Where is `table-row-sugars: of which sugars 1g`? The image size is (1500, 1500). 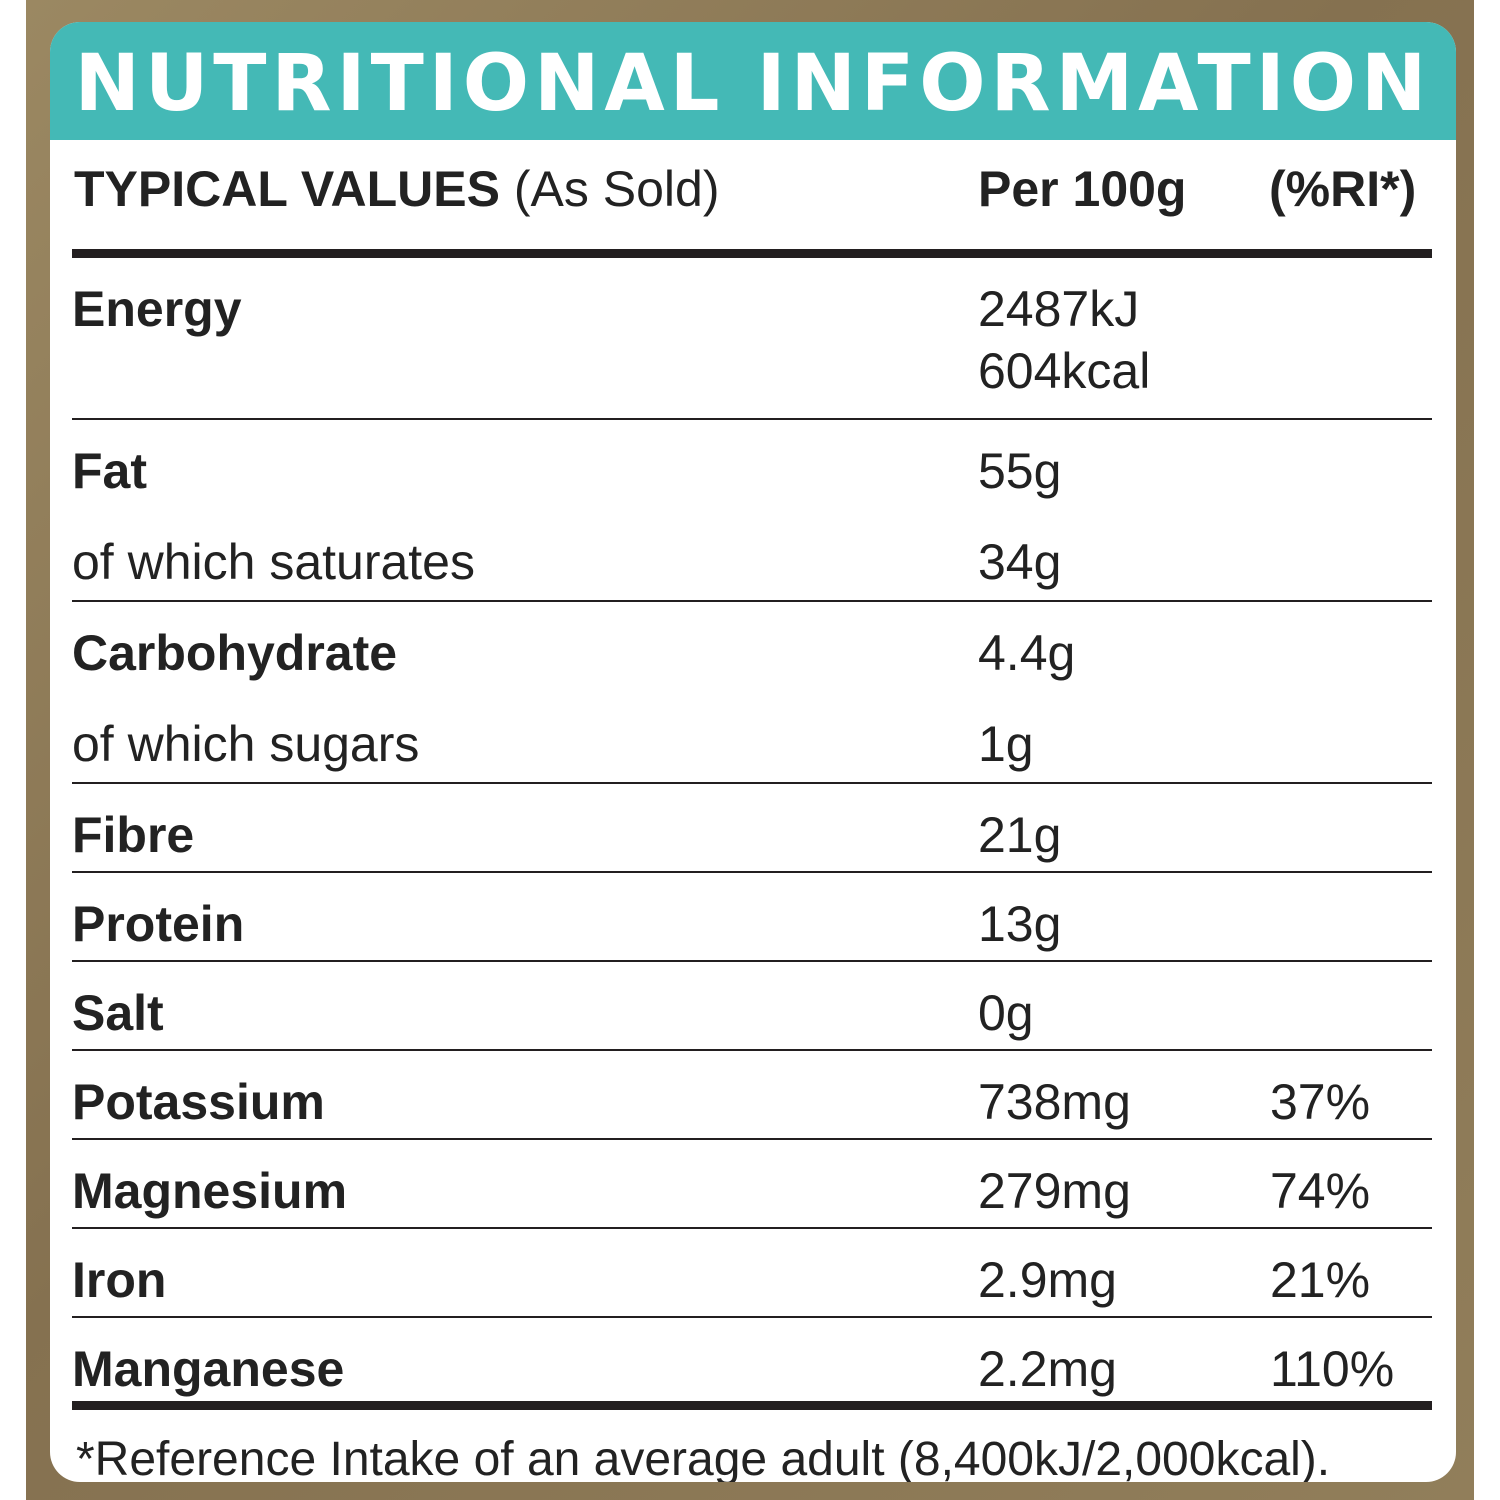
table-row-sugars: of which sugars 1g is located at coordinates (752, 738).